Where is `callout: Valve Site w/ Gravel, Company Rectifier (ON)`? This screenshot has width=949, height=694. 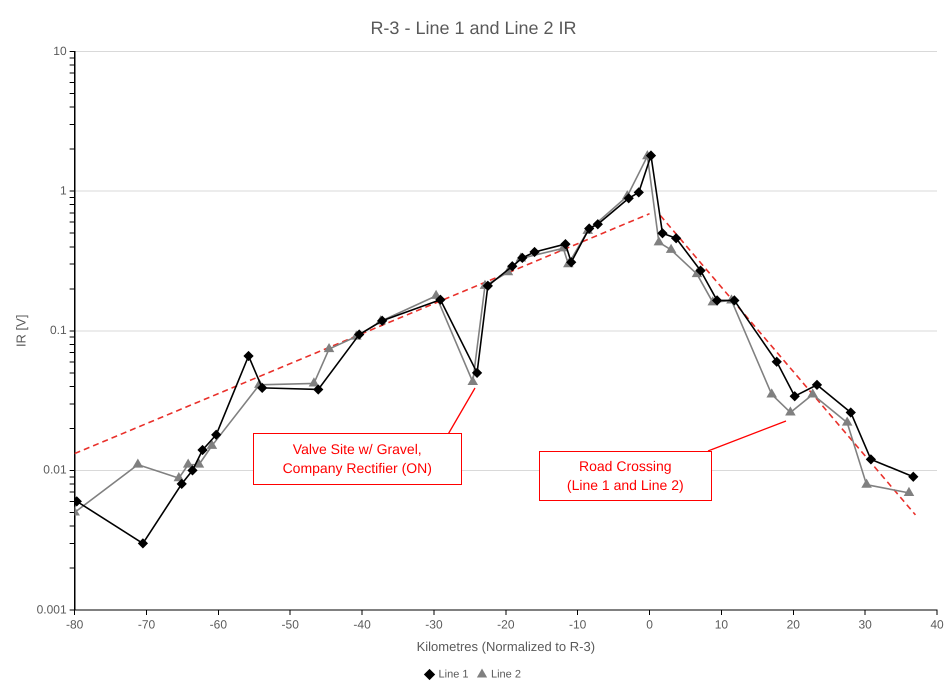
callout: Valve Site w/ Gravel, Company Rectifier (ON) is located at coordinates (364, 436).